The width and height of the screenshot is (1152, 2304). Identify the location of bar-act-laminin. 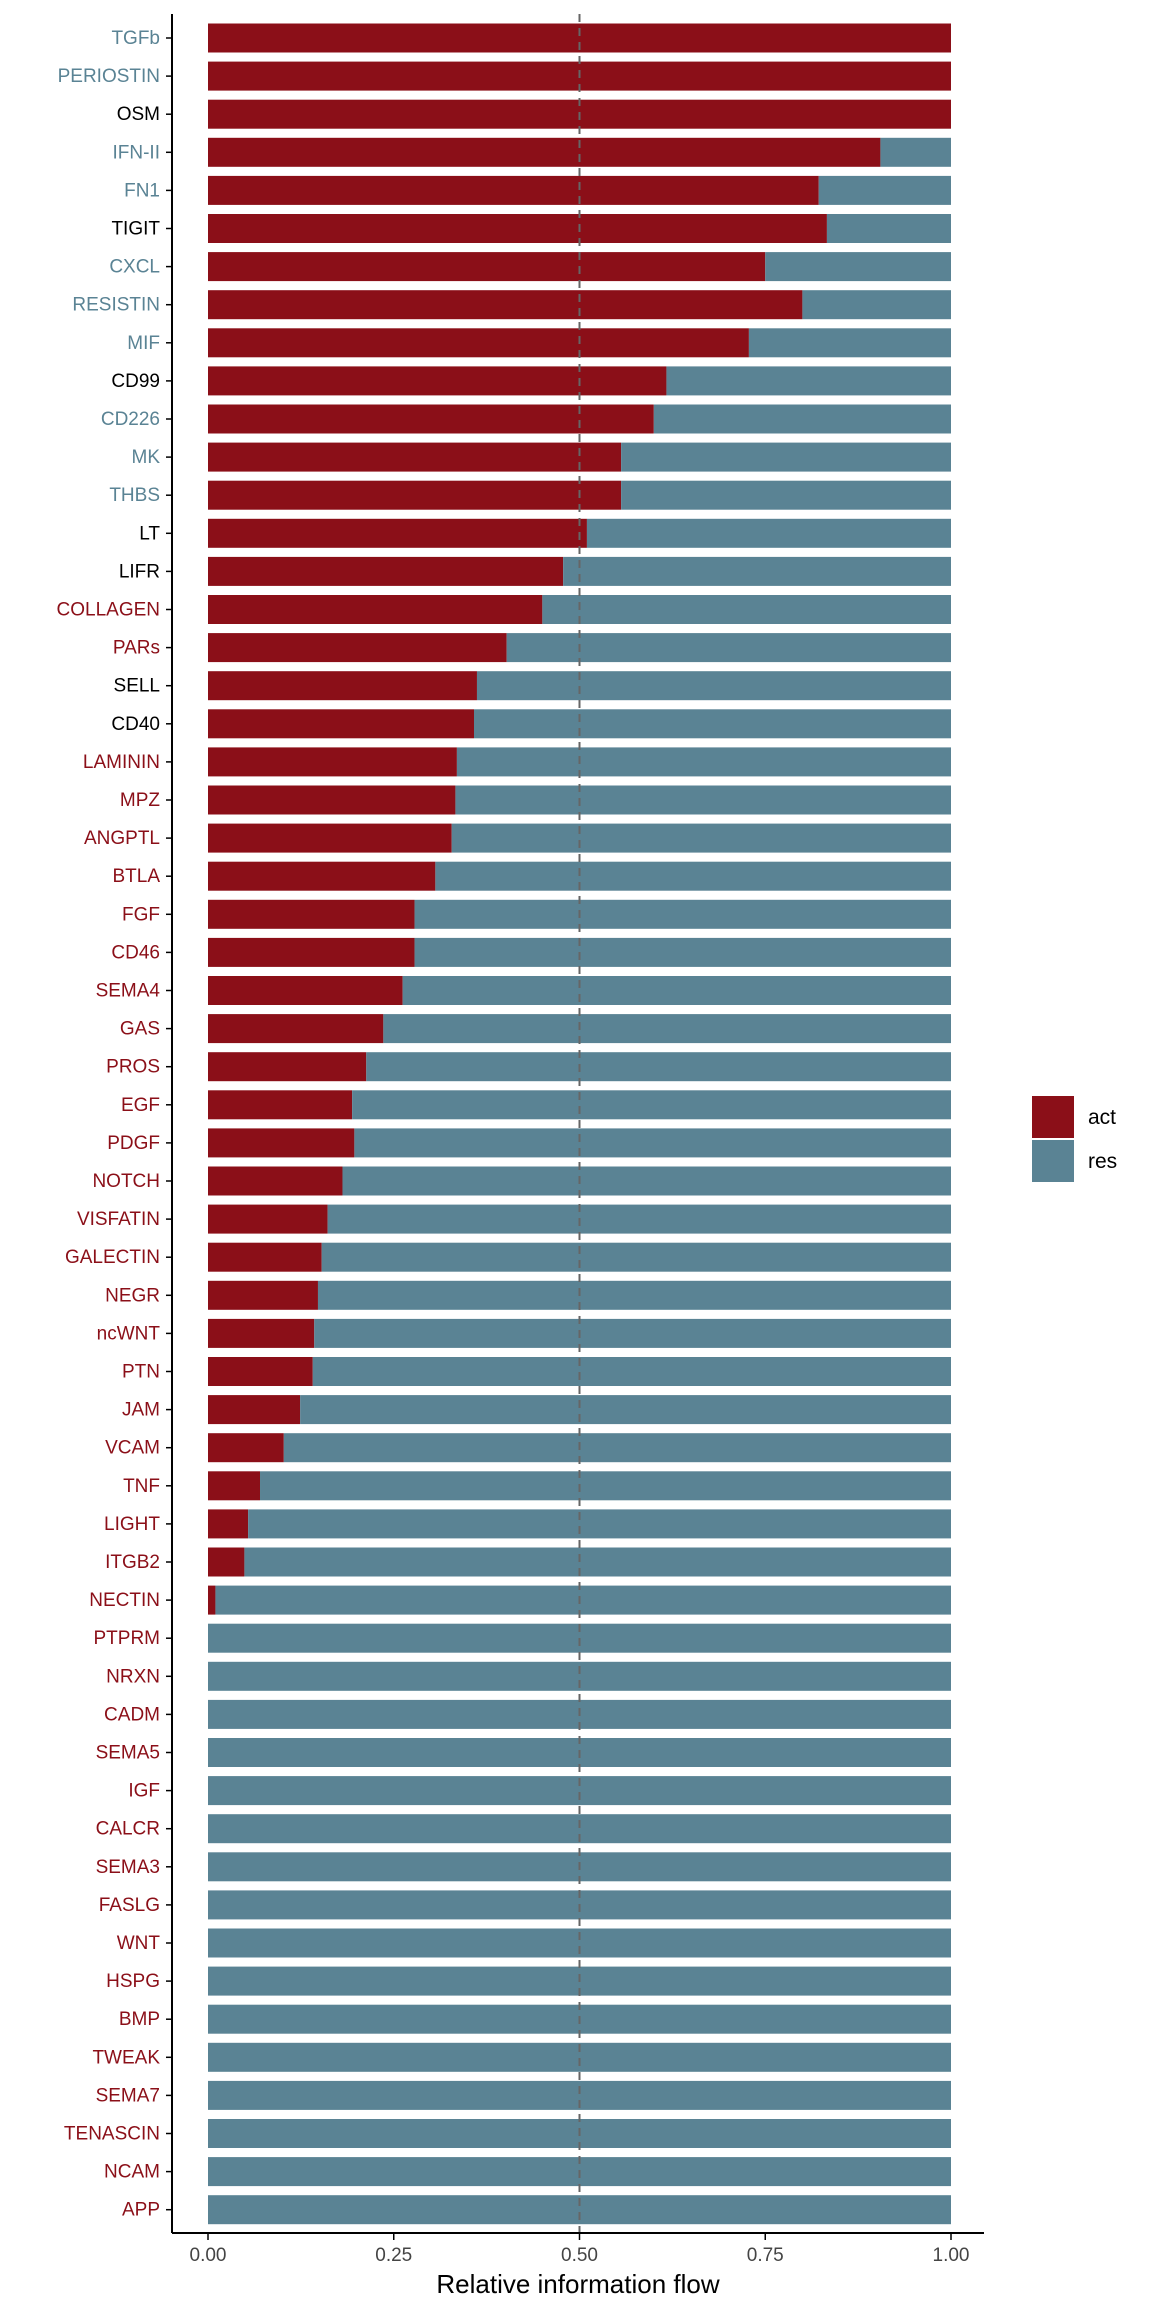
(332, 762).